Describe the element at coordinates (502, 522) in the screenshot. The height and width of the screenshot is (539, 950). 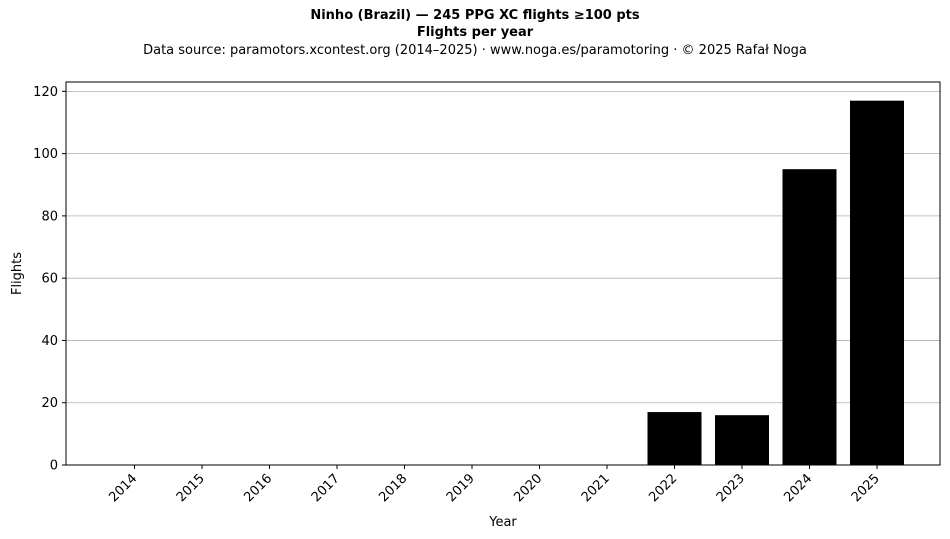
I see `x-axis-label: Year` at that location.